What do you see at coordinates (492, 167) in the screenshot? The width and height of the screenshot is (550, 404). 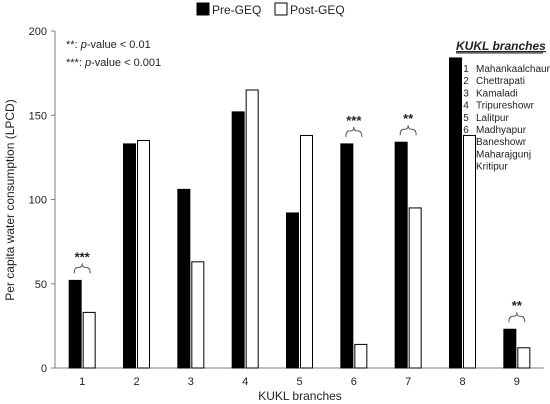 I see `branch-legend-name: Kritipur` at bounding box center [492, 167].